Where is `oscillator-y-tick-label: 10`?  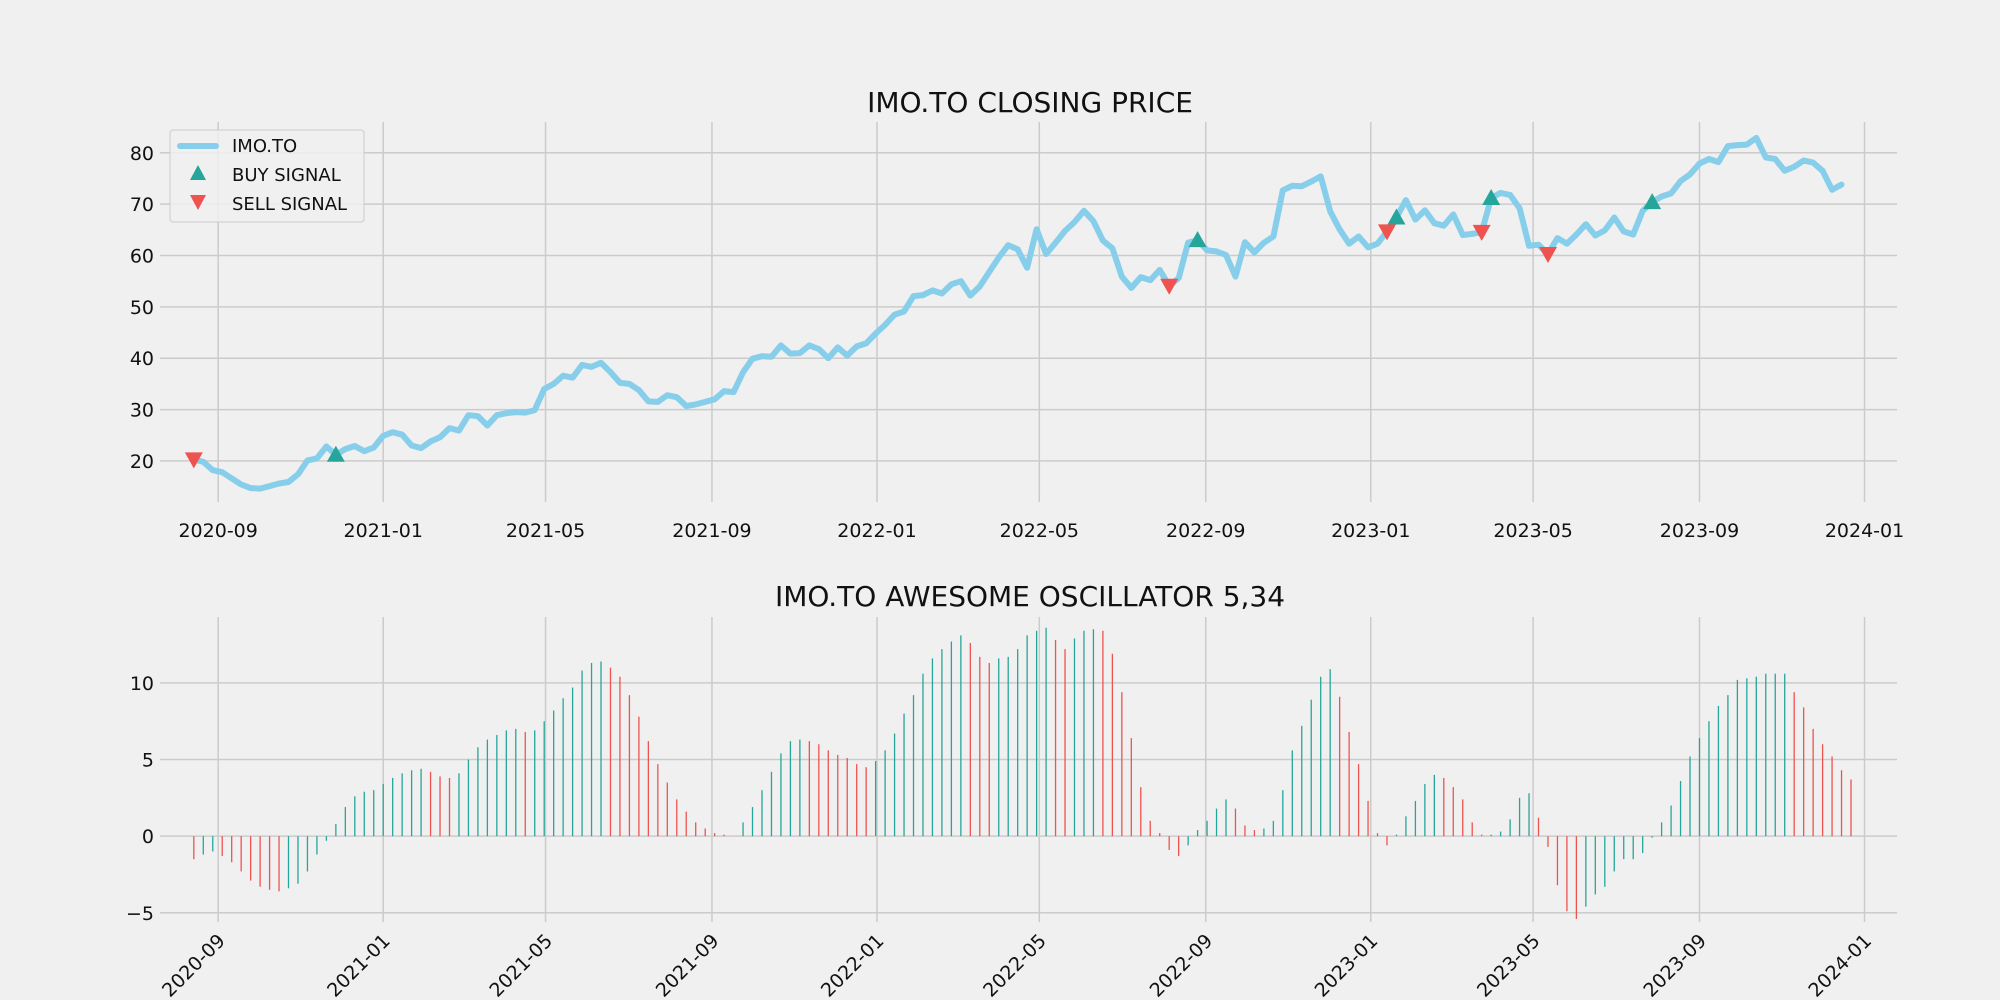 oscillator-y-tick-label: 10 is located at coordinates (142, 684).